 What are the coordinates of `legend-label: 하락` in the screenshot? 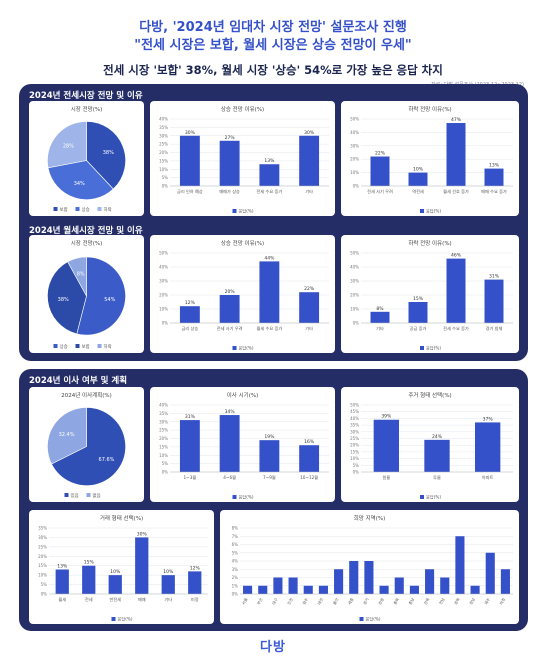 It's located at (108, 346).